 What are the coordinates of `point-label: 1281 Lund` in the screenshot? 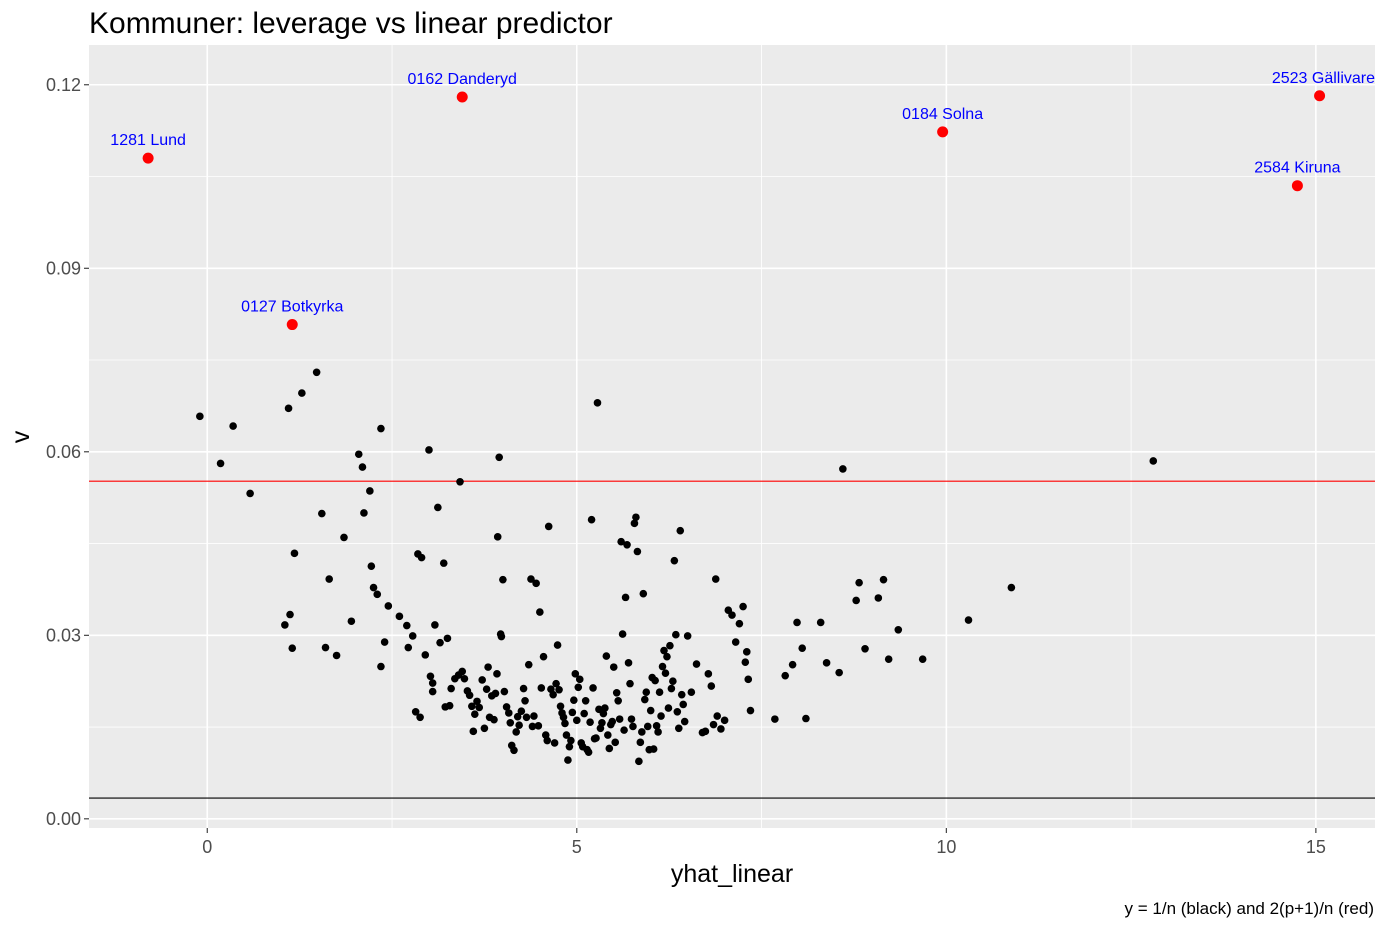 It's located at (148, 140).